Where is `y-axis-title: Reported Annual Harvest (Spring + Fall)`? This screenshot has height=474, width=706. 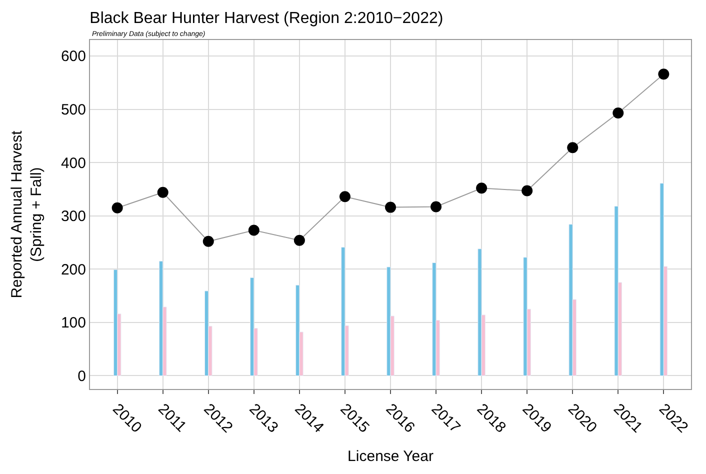 y-axis-title: Reported Annual Harvest (Spring + Fall) is located at coordinates (27, 214).